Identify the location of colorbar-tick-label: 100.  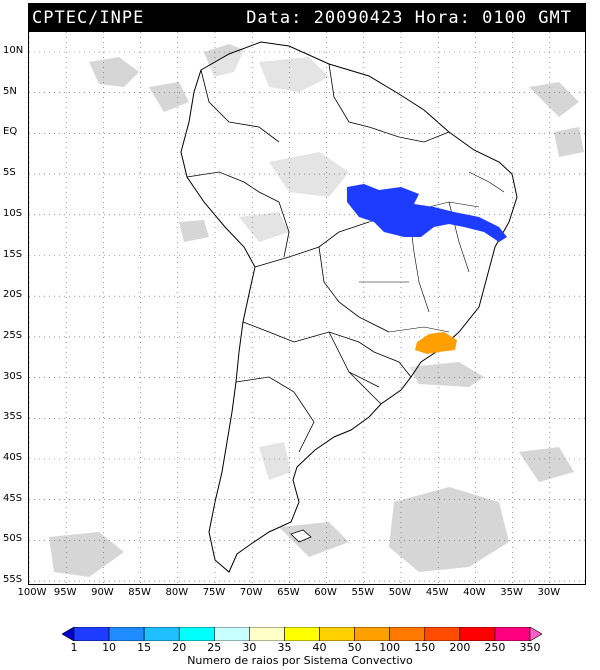
(390, 647).